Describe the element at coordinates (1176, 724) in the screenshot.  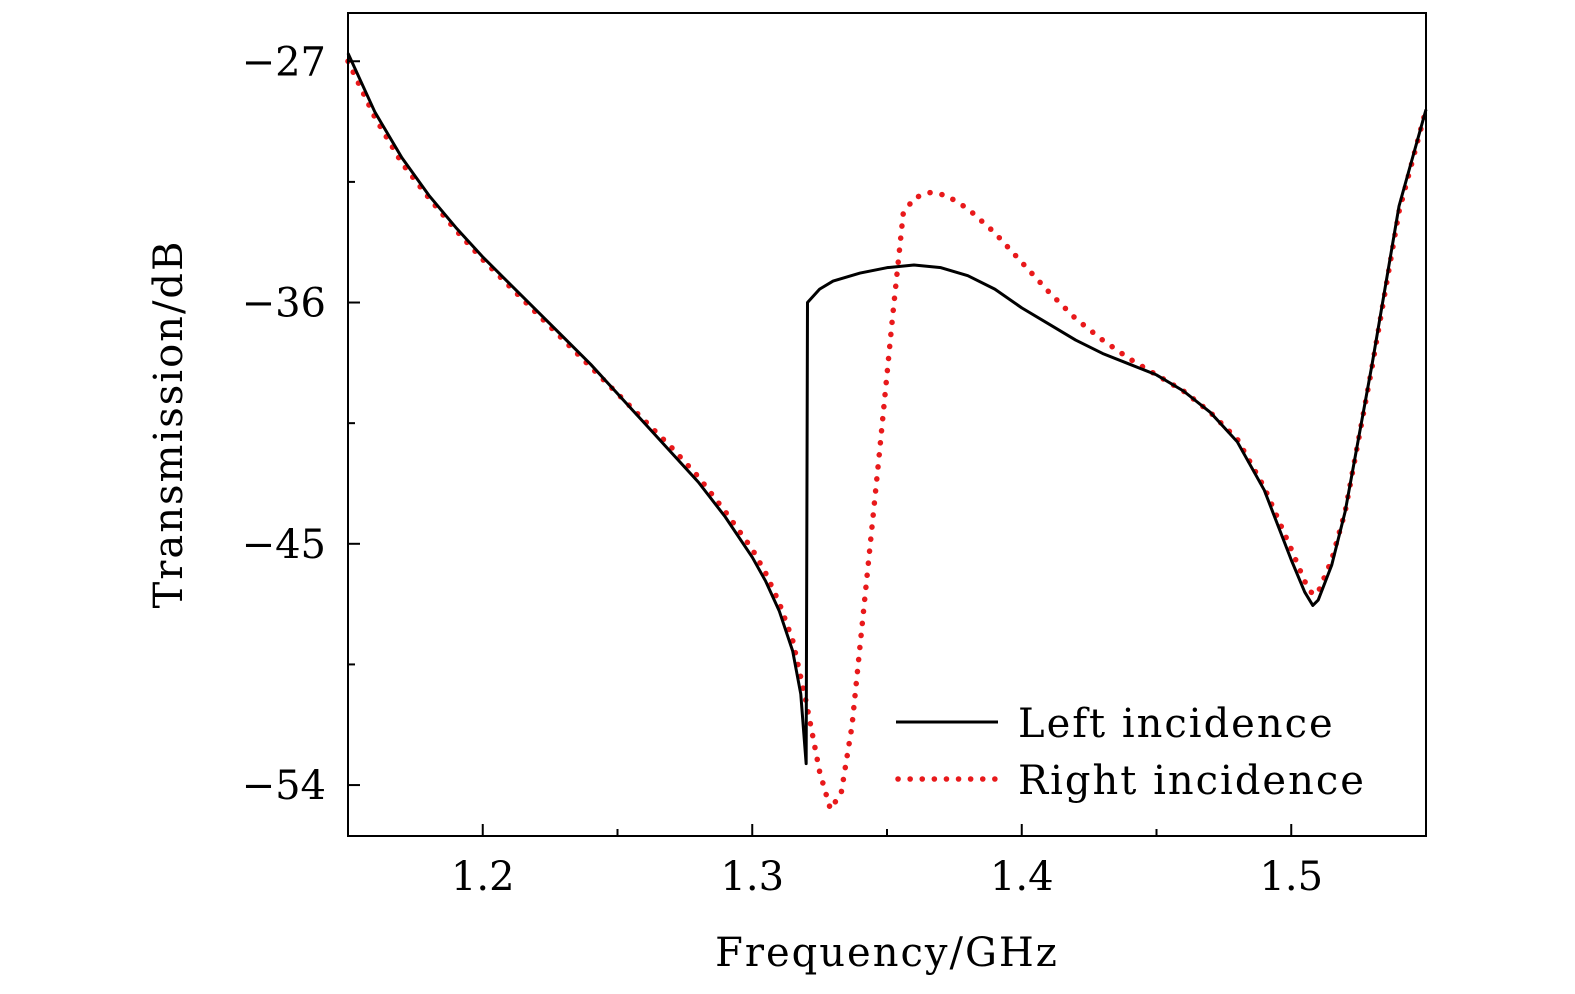
I see `legend-label-left-incidence: Left incidence` at that location.